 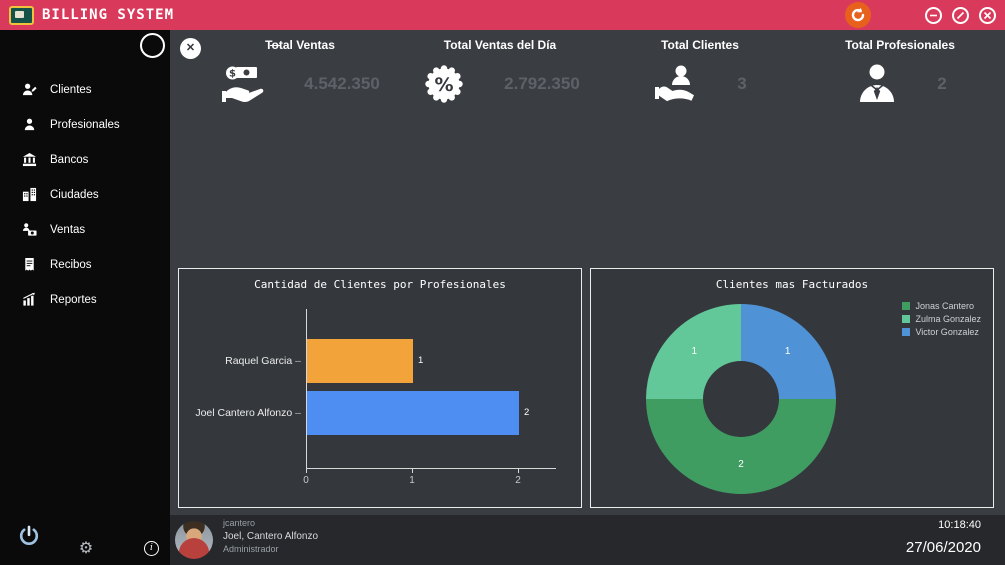 What do you see at coordinates (21, 15) in the screenshot?
I see `app-logo-icon` at bounding box center [21, 15].